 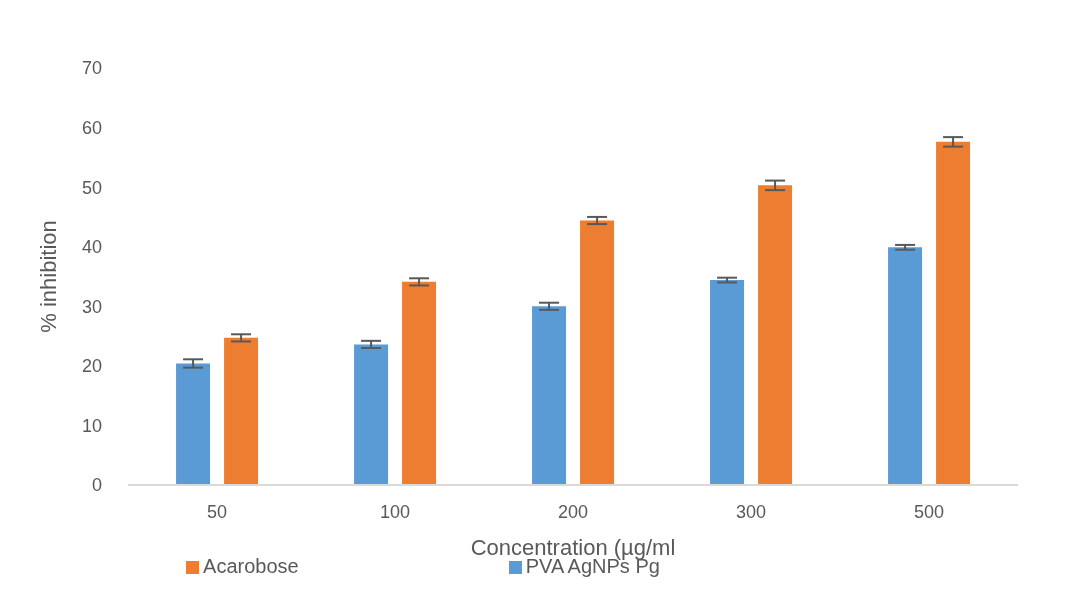 I want to click on y-tick-label: 60, so click(x=91, y=127).